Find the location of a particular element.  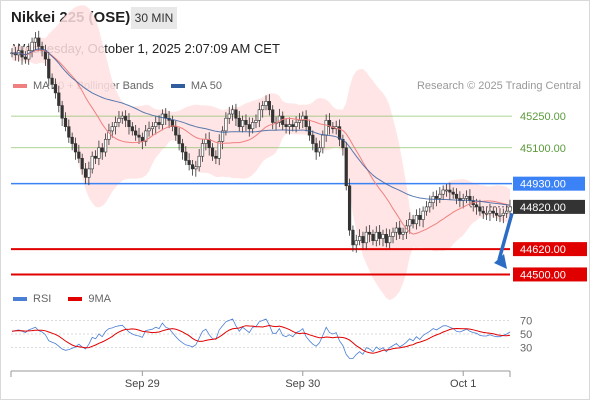

ma20-swatch is located at coordinates (20, 86).